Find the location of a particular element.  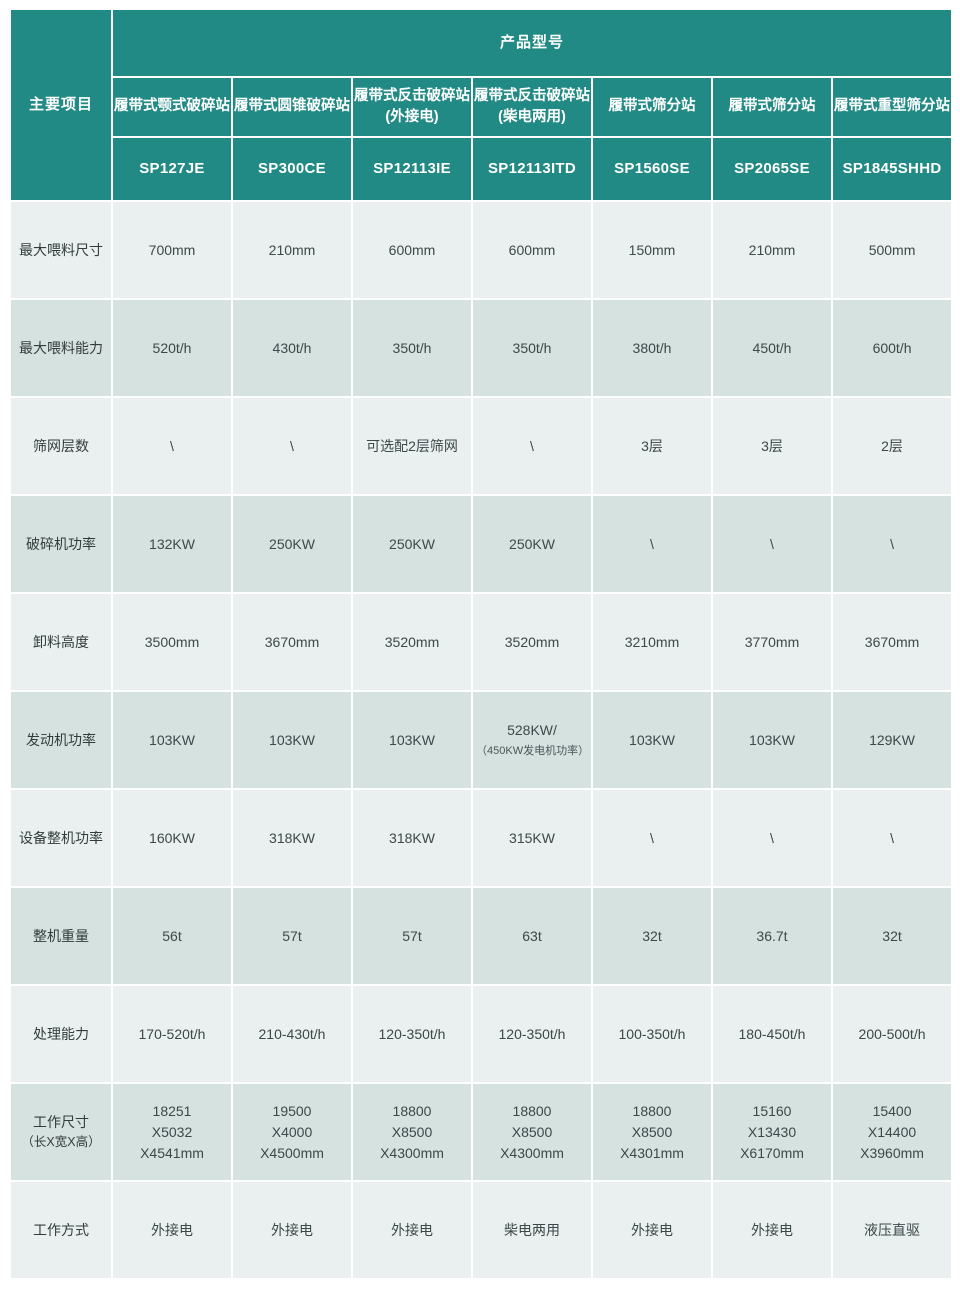

cell-r0-c0: 700mm is located at coordinates (172, 250).